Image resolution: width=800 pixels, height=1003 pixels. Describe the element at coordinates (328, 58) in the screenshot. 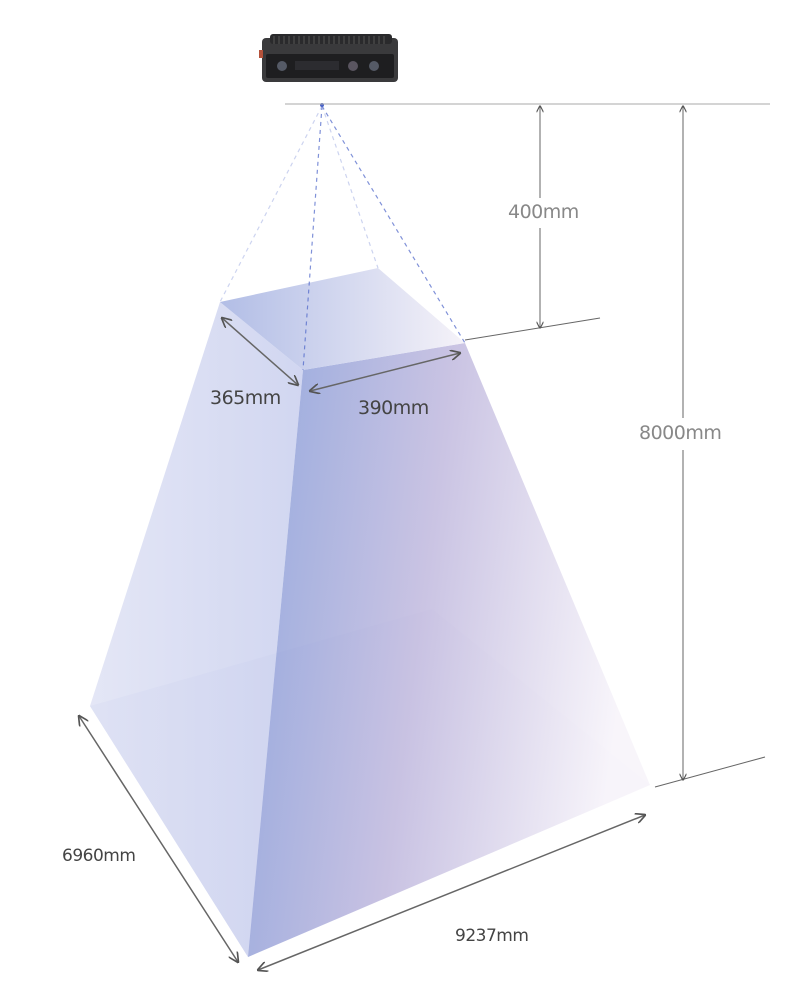

I see `depth-camera-device` at that location.